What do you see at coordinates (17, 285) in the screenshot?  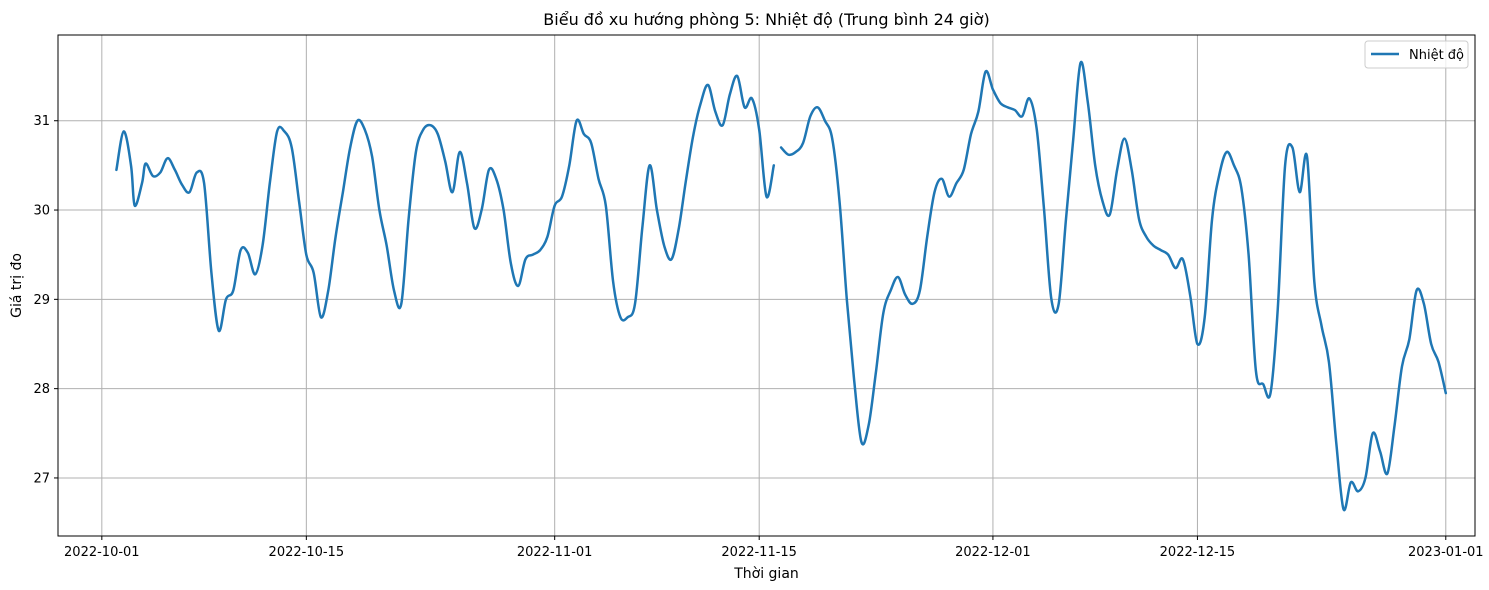 I see `y-axis-title: Giá trị đo` at bounding box center [17, 285].